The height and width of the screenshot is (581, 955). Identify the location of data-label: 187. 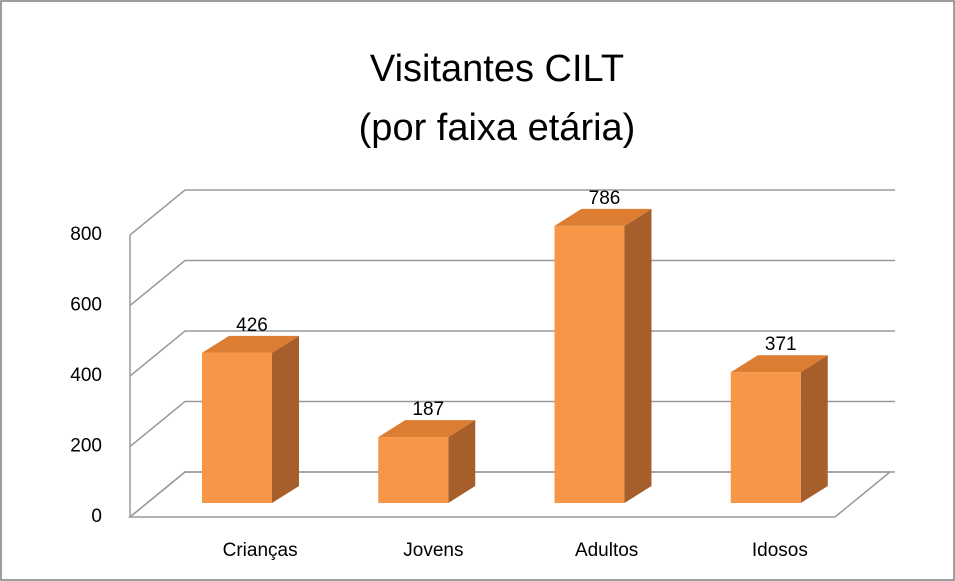
(428, 409).